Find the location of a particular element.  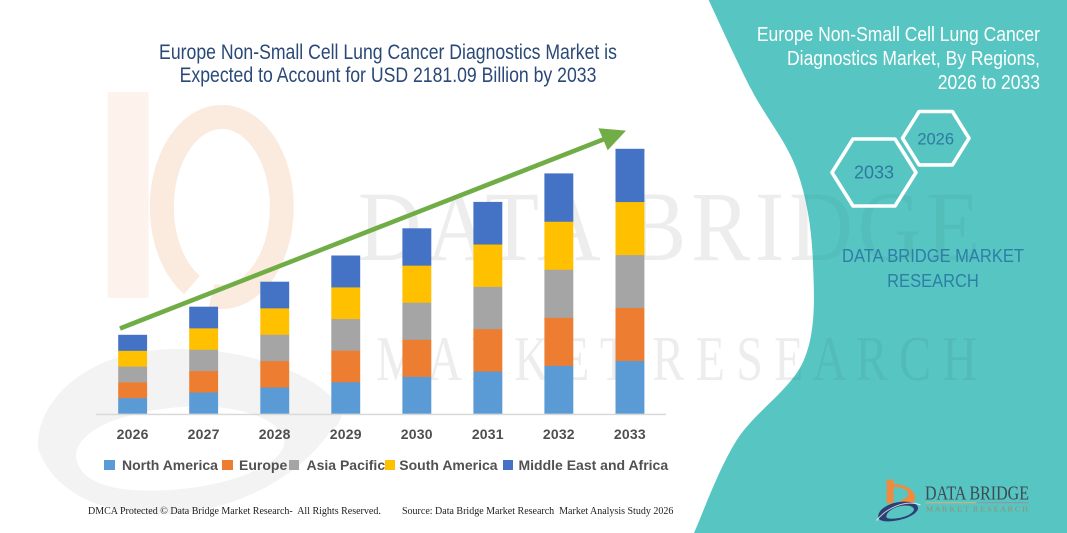

svg-text: DATA BRIDGE is located at coordinates (977, 493).